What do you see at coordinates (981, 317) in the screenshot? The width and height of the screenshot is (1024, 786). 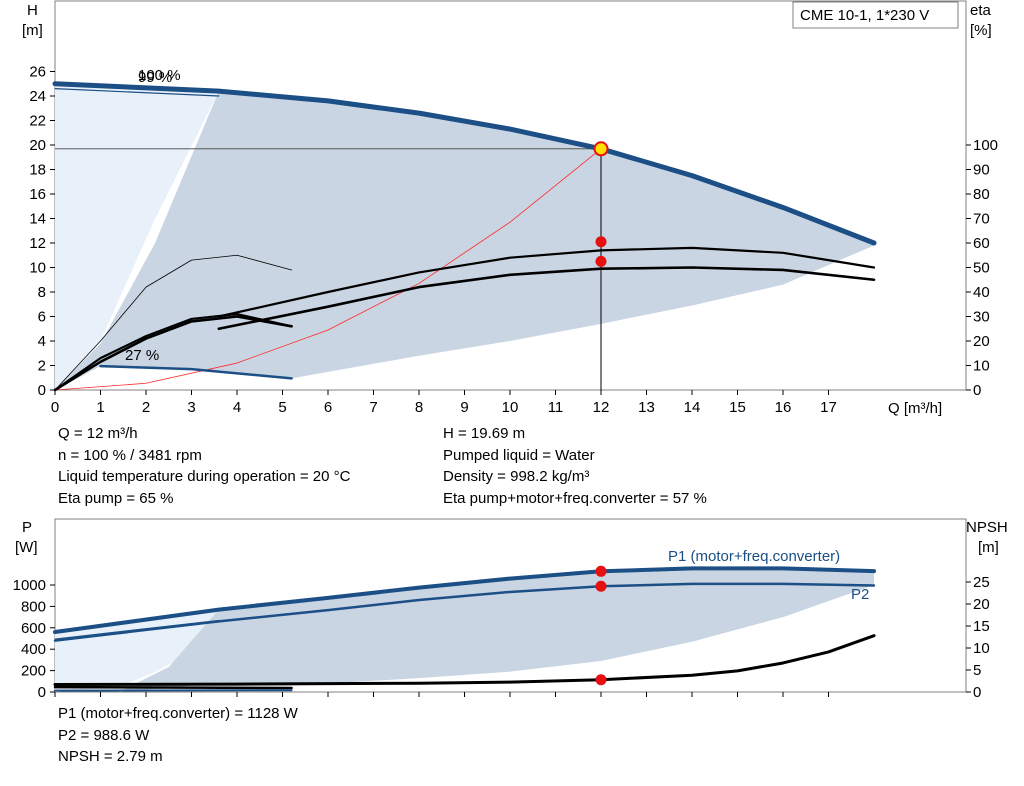 I see `y-right-tick-label: 30` at bounding box center [981, 317].